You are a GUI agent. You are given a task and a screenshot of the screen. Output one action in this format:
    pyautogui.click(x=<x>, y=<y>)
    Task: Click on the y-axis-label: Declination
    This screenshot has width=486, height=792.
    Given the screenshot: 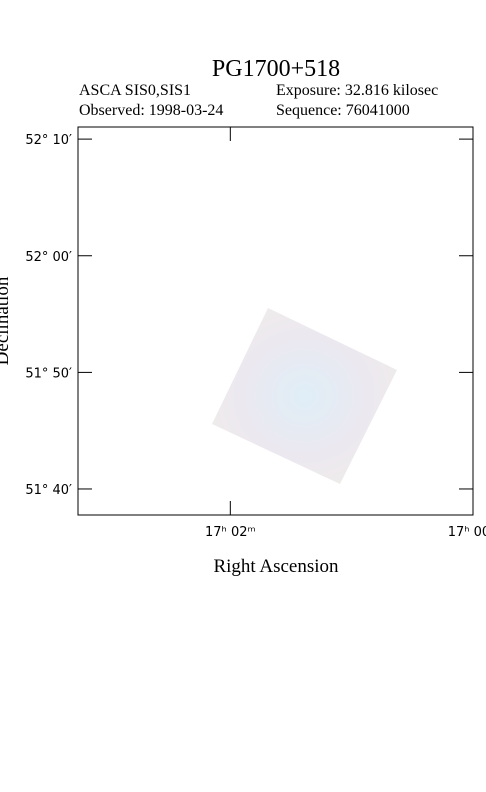 What is the action you would take?
    pyautogui.click(x=6, y=320)
    